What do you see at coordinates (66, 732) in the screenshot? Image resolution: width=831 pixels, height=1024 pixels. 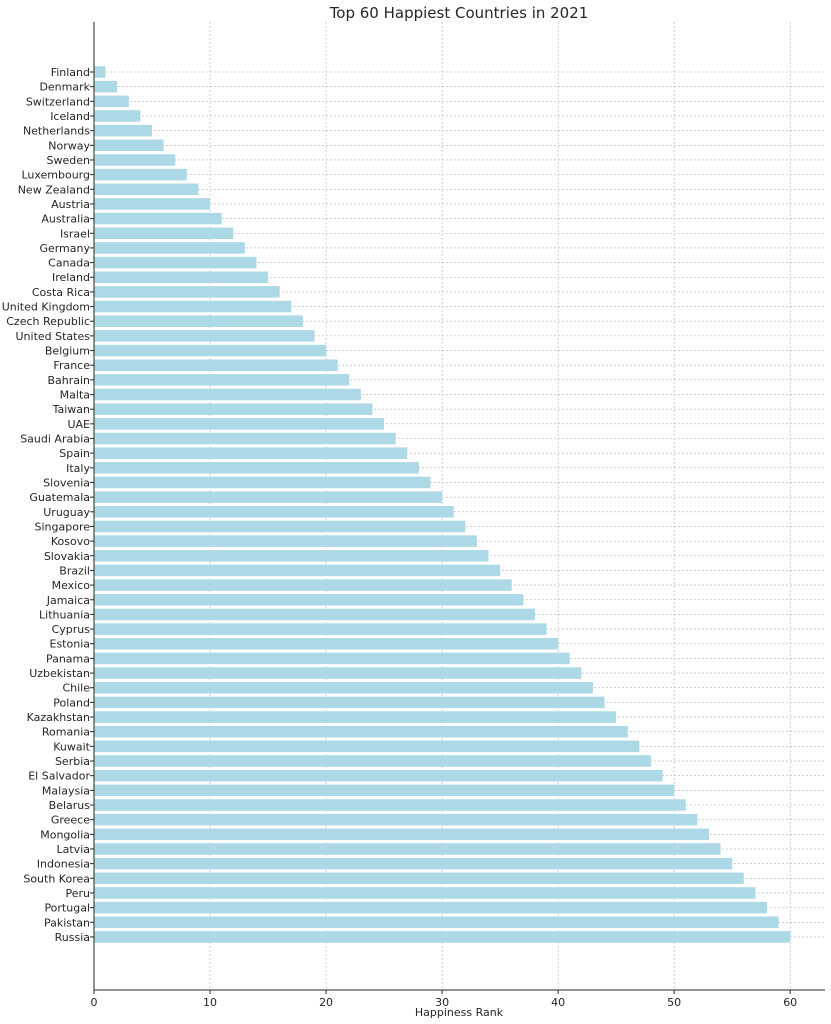 I see `y-tick-label: Romania` at bounding box center [66, 732].